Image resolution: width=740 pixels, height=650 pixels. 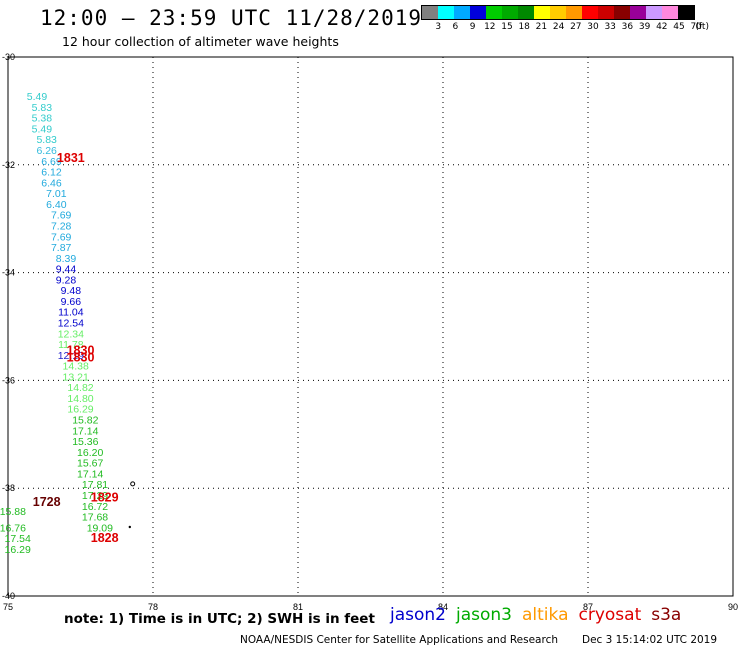 What do you see at coordinates (51, 183) in the screenshot?
I see `wave-height-value: 6.46` at bounding box center [51, 183].